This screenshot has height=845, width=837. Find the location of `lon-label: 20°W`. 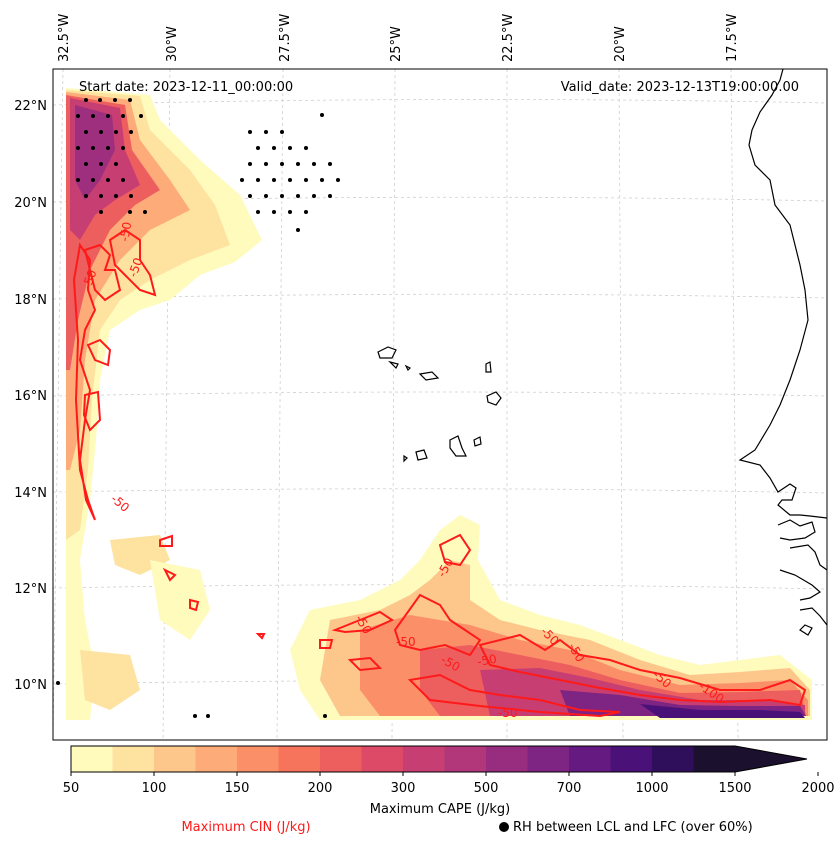

lon-label: 20°W is located at coordinates (620, 44).